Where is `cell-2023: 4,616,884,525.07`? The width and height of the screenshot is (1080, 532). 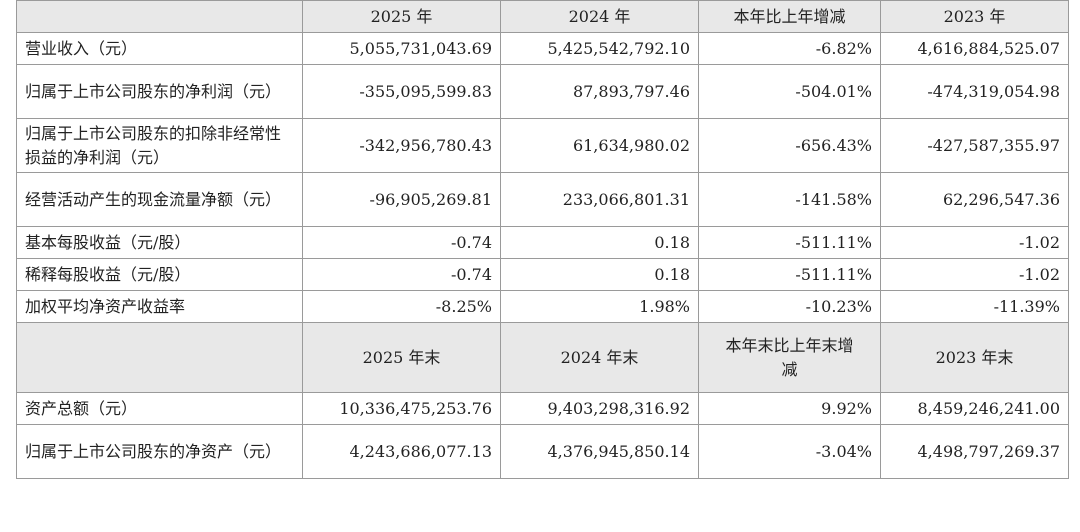
cell-2023: 4,616,884,525.07 is located at coordinates (974, 48).